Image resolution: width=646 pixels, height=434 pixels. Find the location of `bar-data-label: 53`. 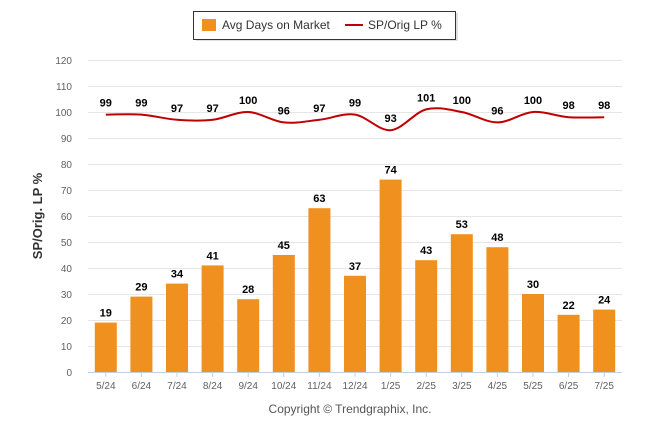

bar-data-label: 53 is located at coordinates (462, 225).